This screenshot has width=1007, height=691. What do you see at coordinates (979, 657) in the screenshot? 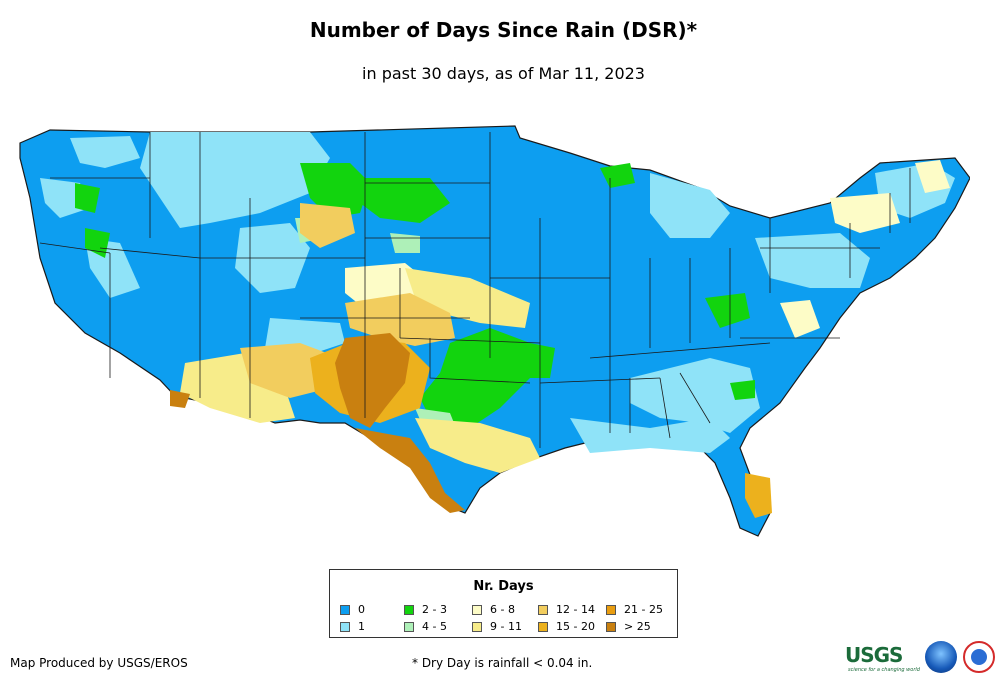
I see `nws-logo-icon` at bounding box center [979, 657].